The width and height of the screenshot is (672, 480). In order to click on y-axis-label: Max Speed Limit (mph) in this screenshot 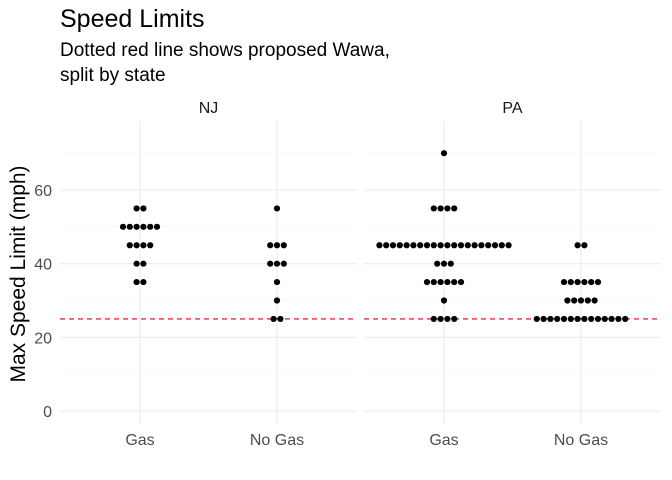, I will do `click(18, 273)`.